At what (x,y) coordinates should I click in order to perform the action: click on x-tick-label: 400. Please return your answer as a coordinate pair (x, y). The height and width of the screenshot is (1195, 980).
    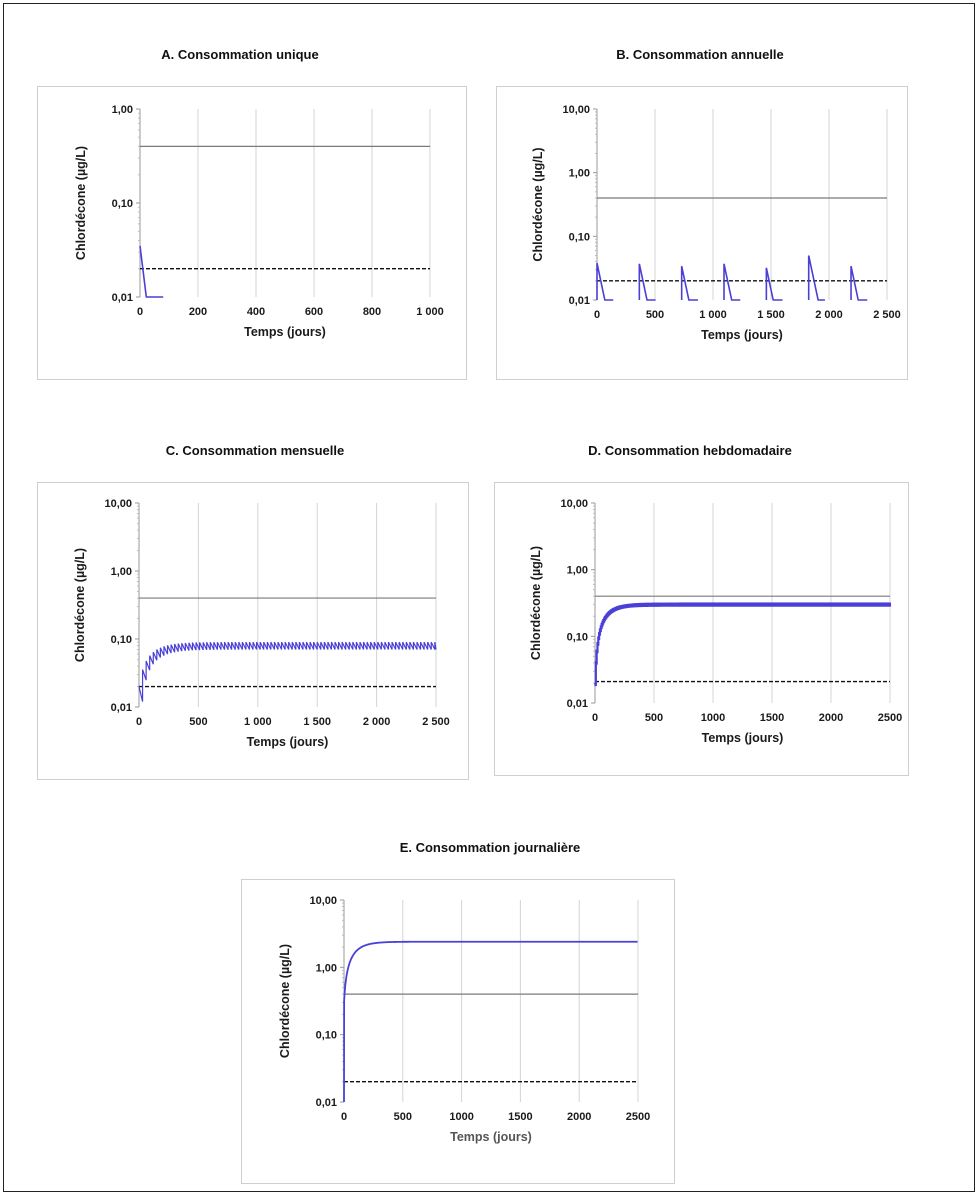
    Looking at the image, I should click on (256, 312).